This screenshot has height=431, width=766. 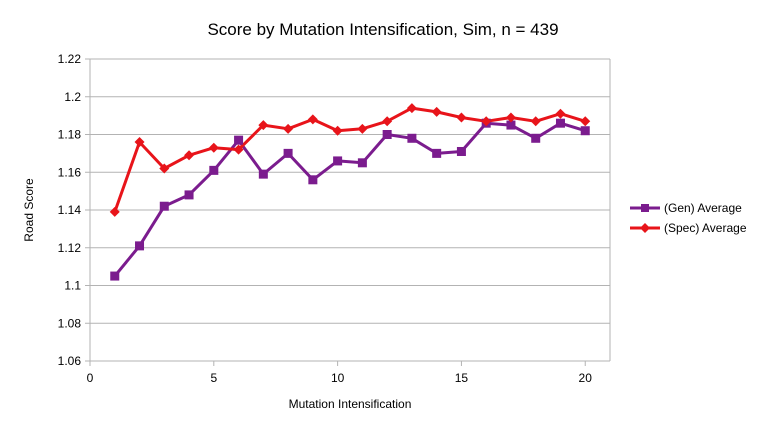 What do you see at coordinates (70, 323) in the screenshot?
I see `y-tick-label: 1.08` at bounding box center [70, 323].